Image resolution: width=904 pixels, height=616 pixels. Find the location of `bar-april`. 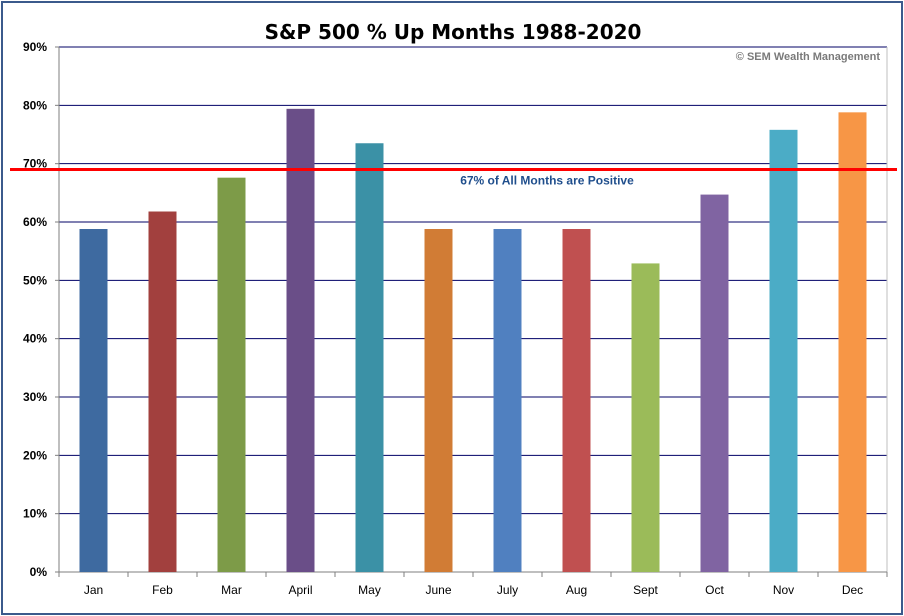

bar-april is located at coordinates (300, 340).